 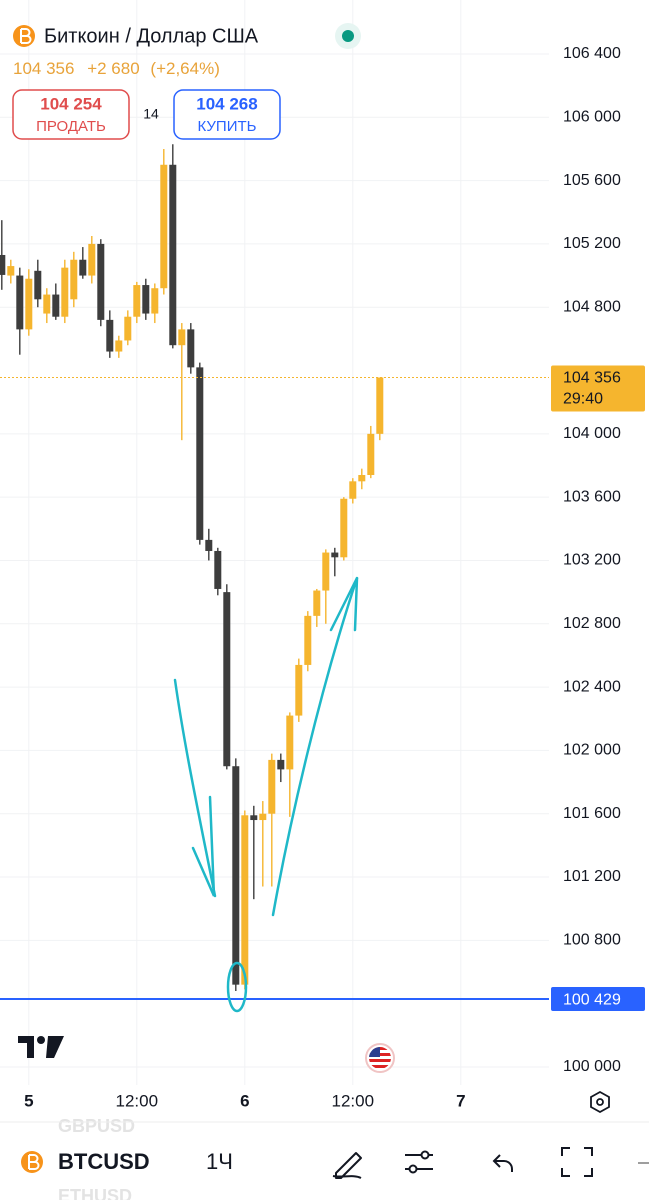 I want to click on y-tick-label: 102 800, so click(x=592, y=623).